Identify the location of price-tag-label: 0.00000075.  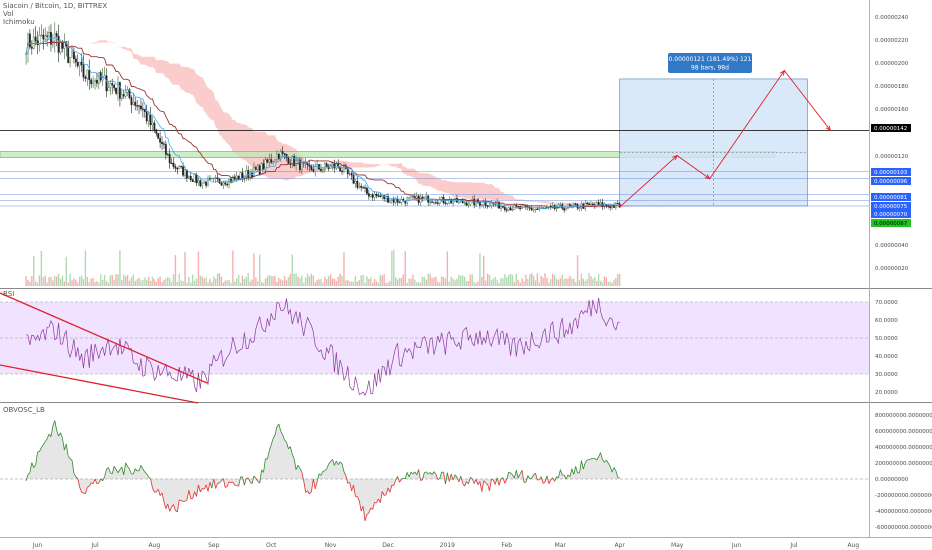
(891, 207).